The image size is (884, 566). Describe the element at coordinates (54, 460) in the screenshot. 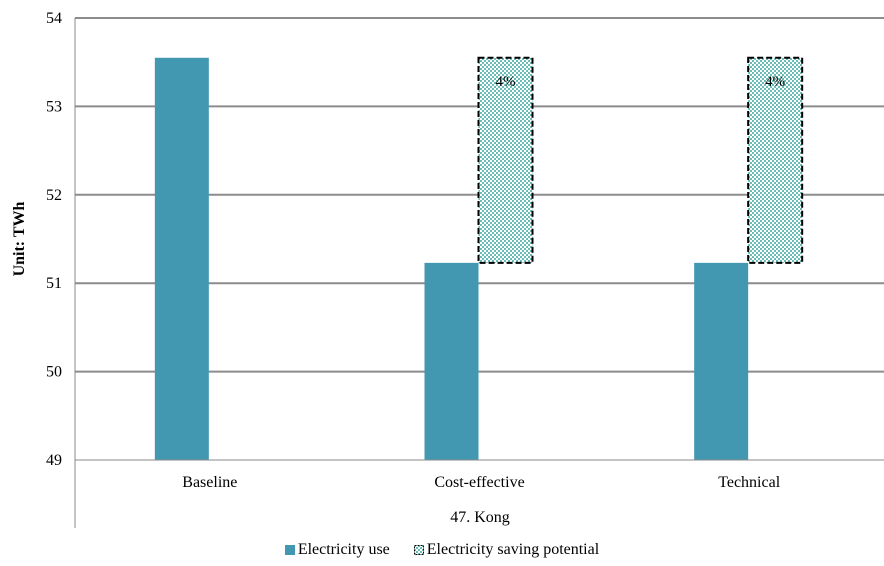

I see `y-tick-label: 49` at that location.